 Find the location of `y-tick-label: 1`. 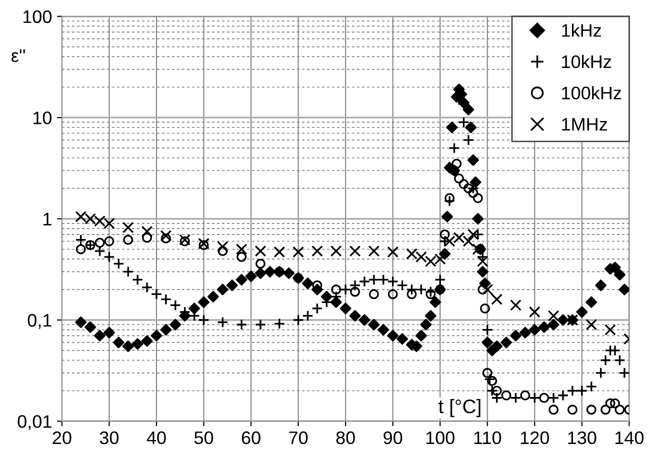

y-tick-label: 1 is located at coordinates (48, 219).